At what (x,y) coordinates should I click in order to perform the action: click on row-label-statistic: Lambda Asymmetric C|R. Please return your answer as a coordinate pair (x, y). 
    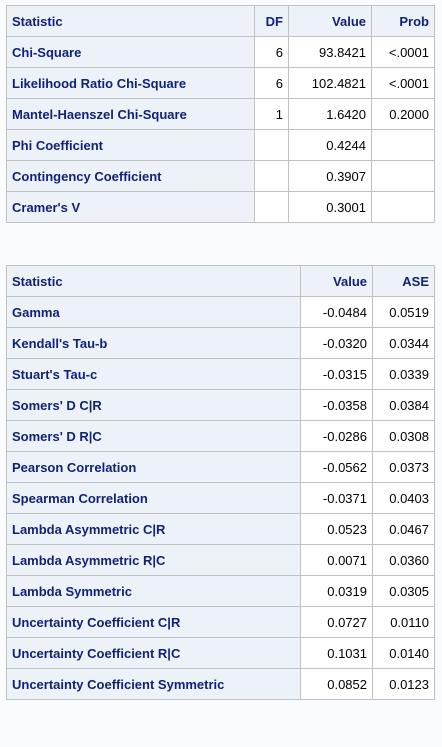
    Looking at the image, I should click on (153, 529).